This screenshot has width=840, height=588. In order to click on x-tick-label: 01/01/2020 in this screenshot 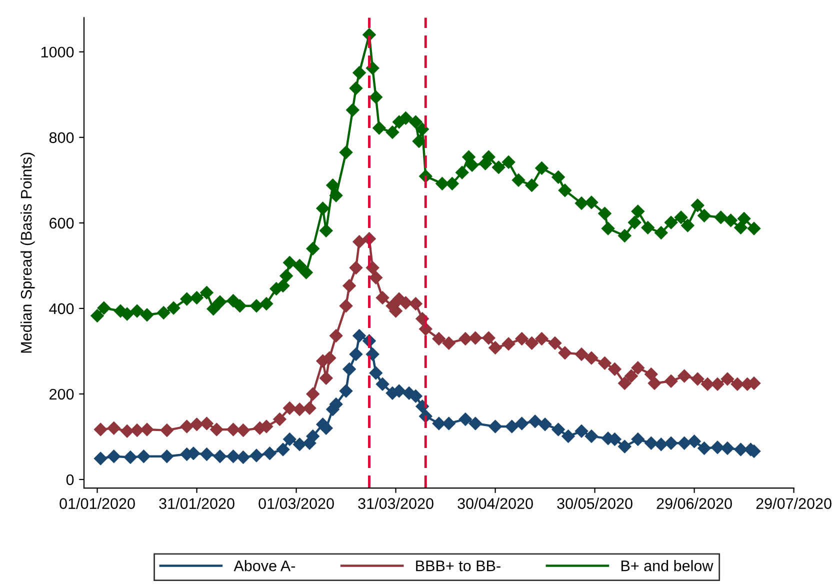, I will do `click(97, 503)`.